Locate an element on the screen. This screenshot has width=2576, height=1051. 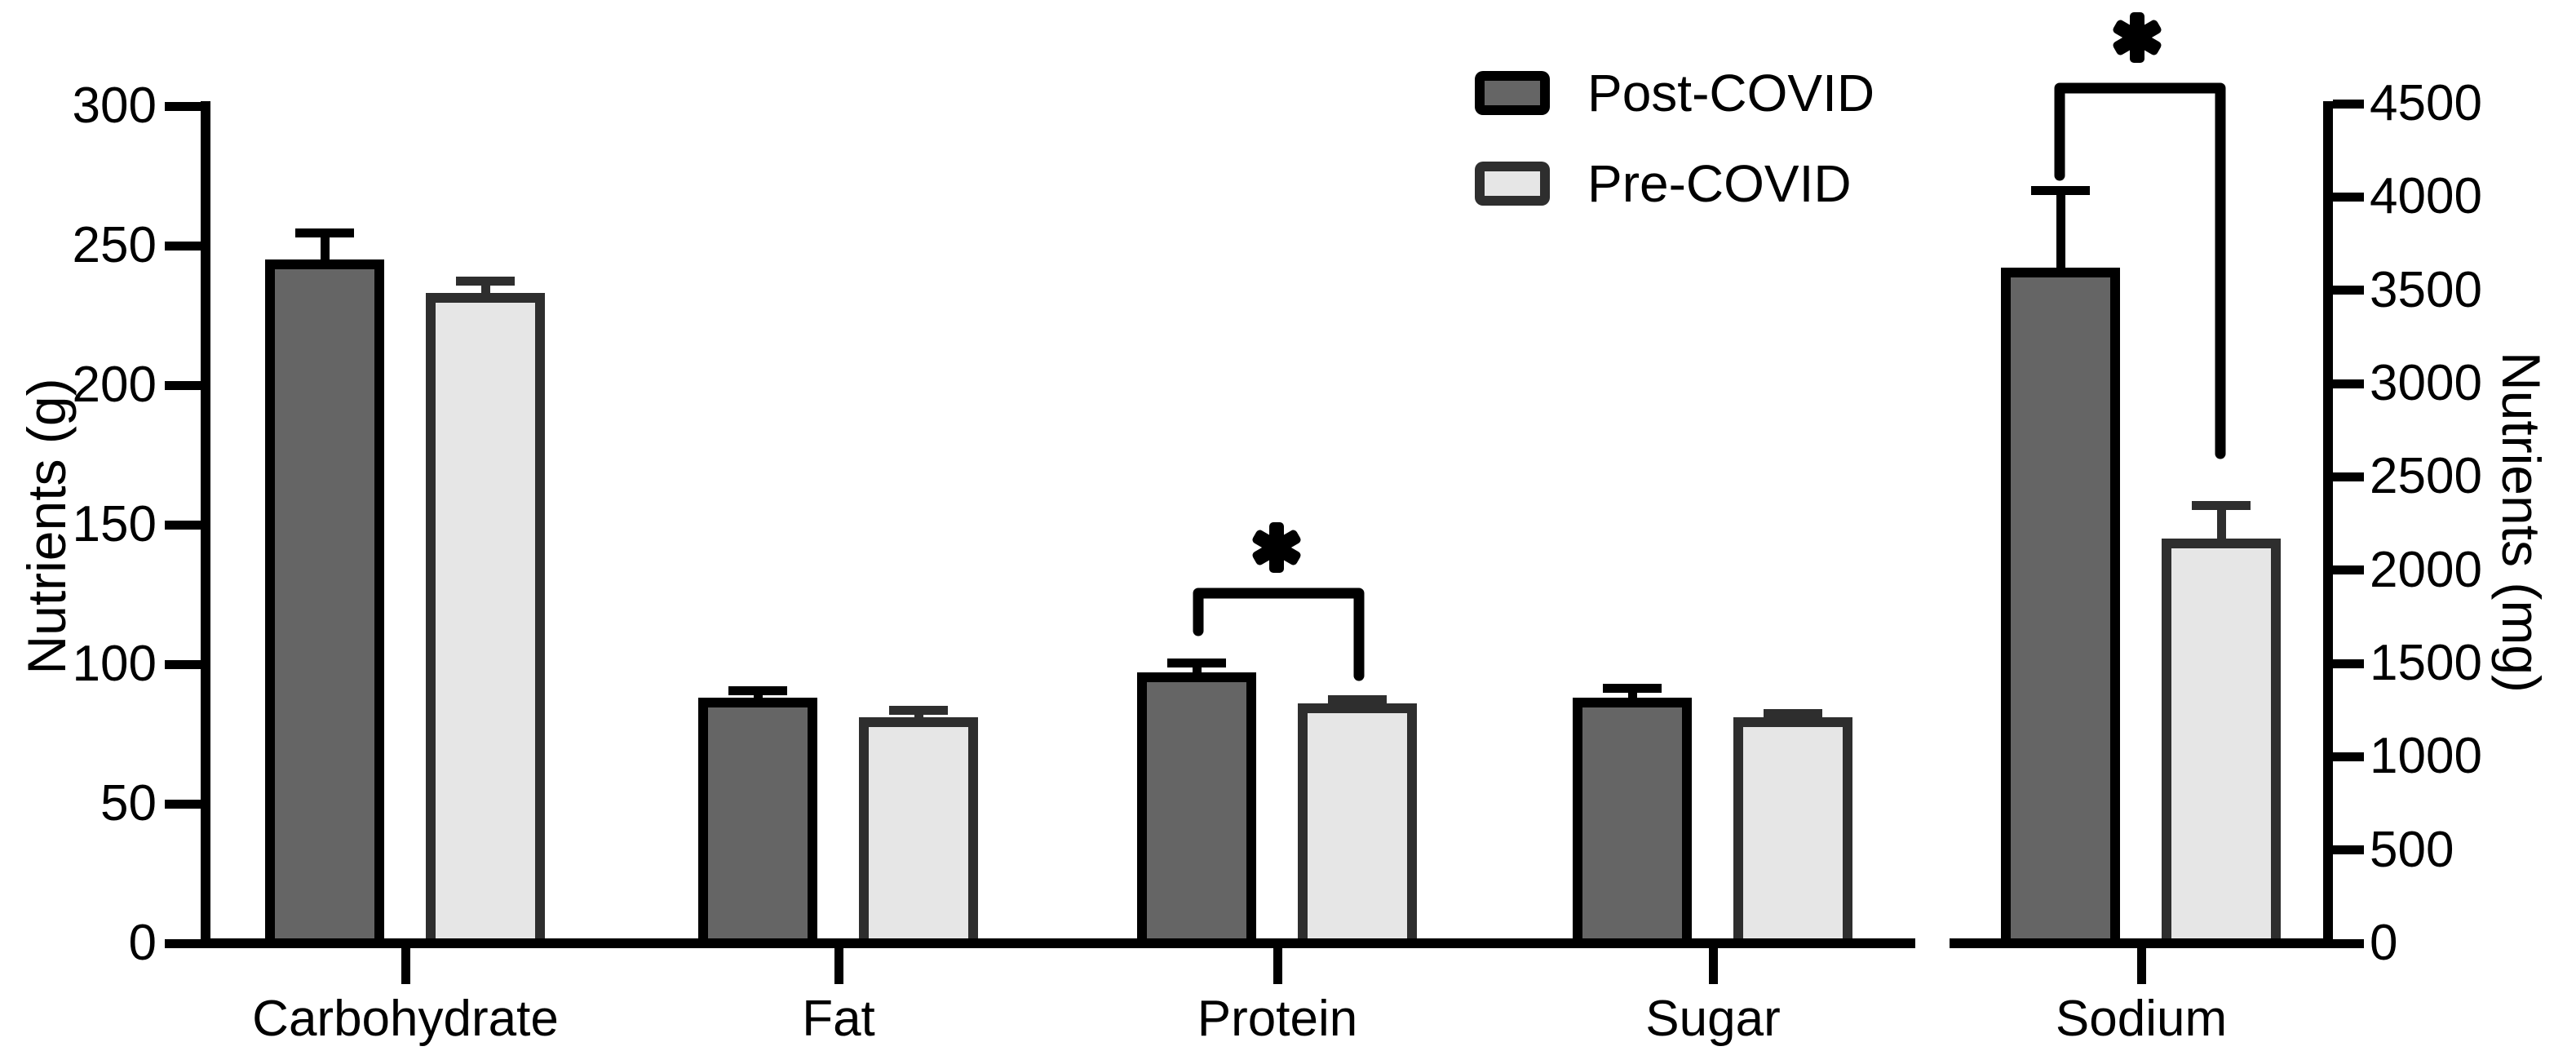
left-axis-tick-label: 50 is located at coordinates (128, 803).